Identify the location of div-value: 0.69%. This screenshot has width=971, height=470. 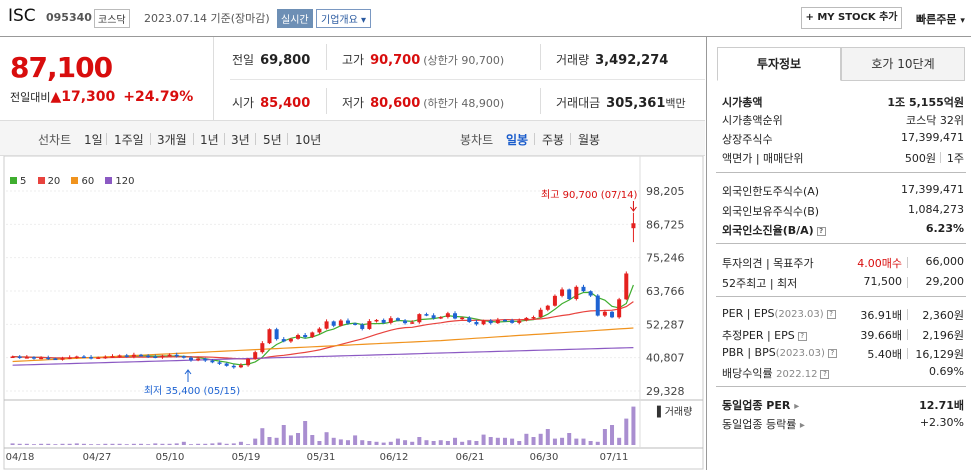
(946, 371).